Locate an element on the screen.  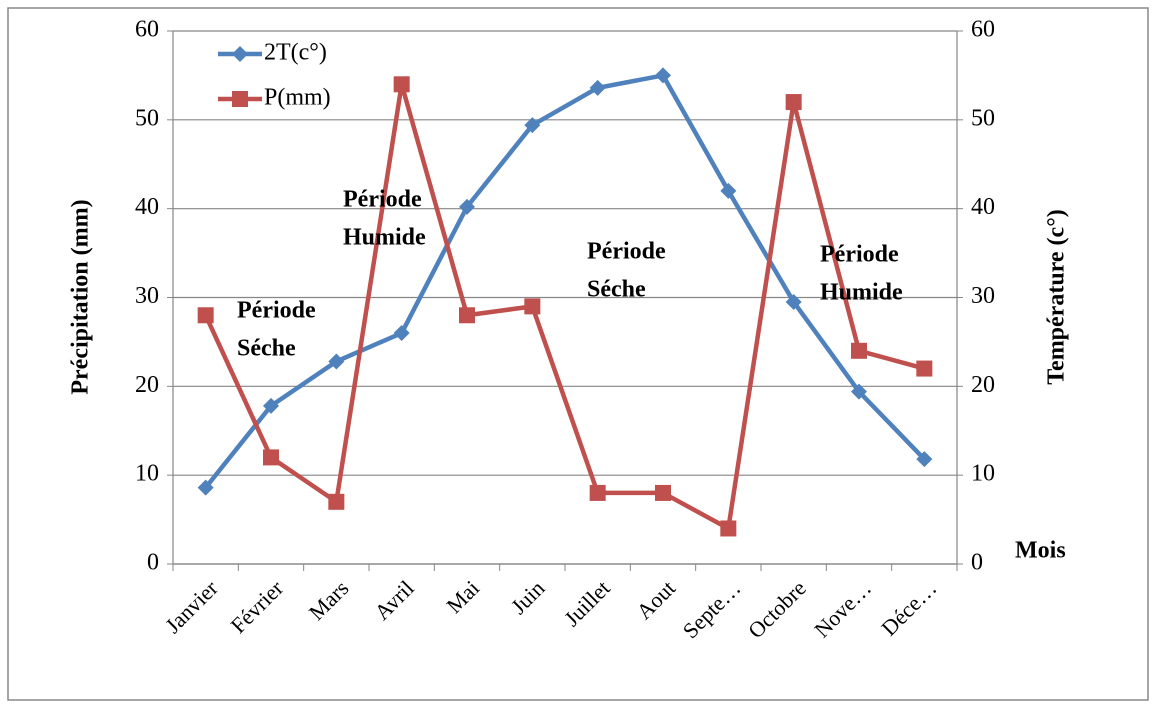
y2-axis-label: Température (c°) is located at coordinates (1057, 297).